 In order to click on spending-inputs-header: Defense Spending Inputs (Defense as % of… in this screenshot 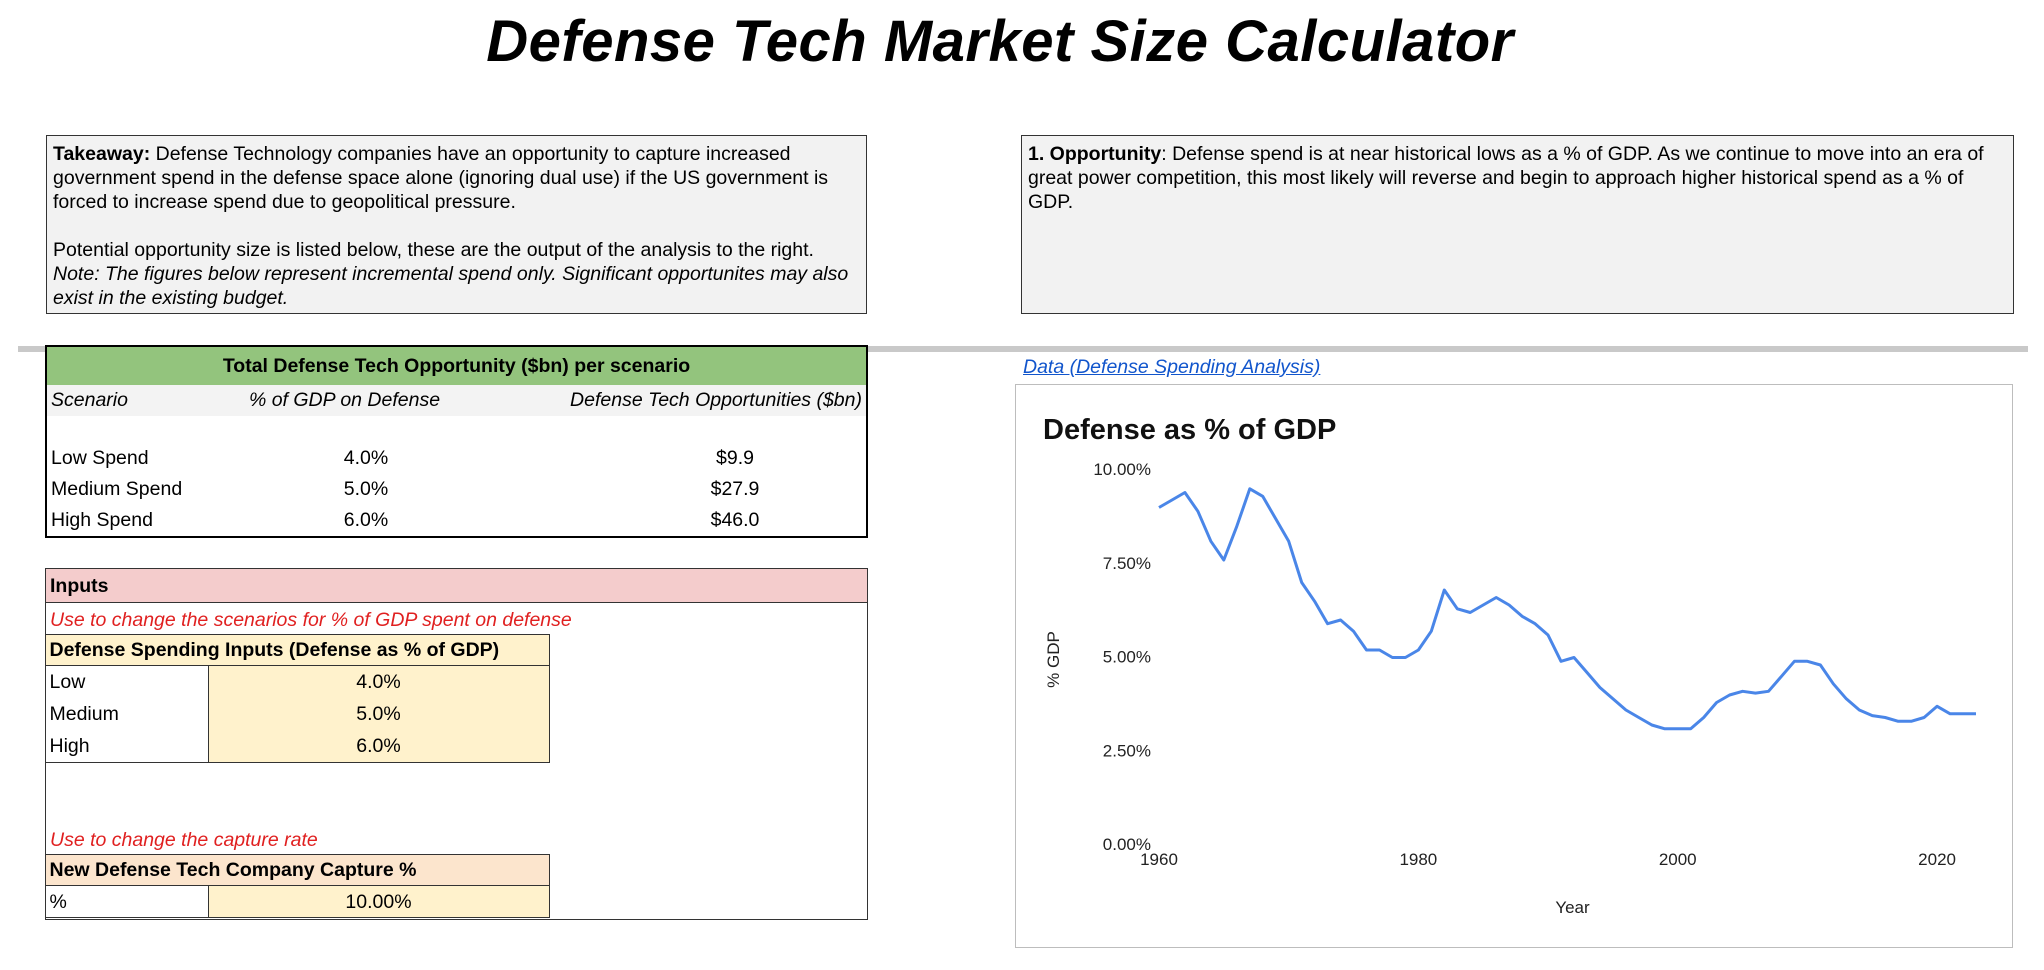, I will do `click(297, 650)`.